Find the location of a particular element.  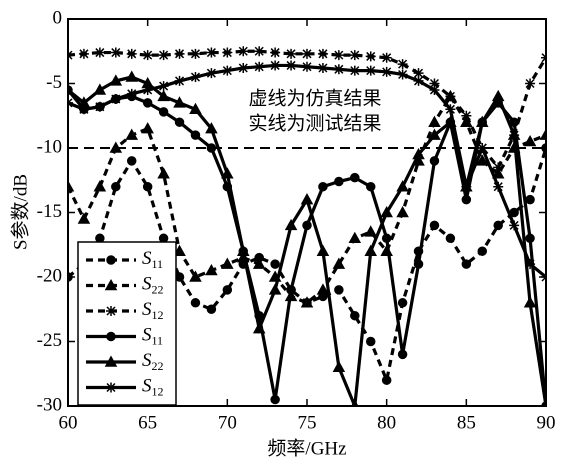

y-tick-label: -25 is located at coordinates (49, 340).